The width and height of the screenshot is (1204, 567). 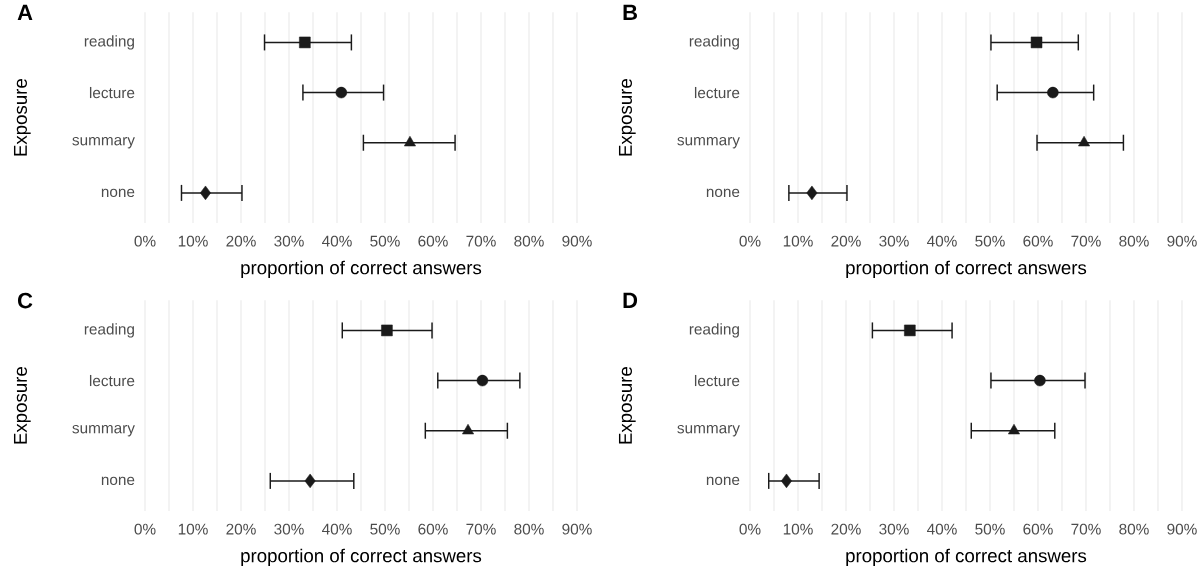 I want to click on chart-title: A, so click(x=25, y=12).